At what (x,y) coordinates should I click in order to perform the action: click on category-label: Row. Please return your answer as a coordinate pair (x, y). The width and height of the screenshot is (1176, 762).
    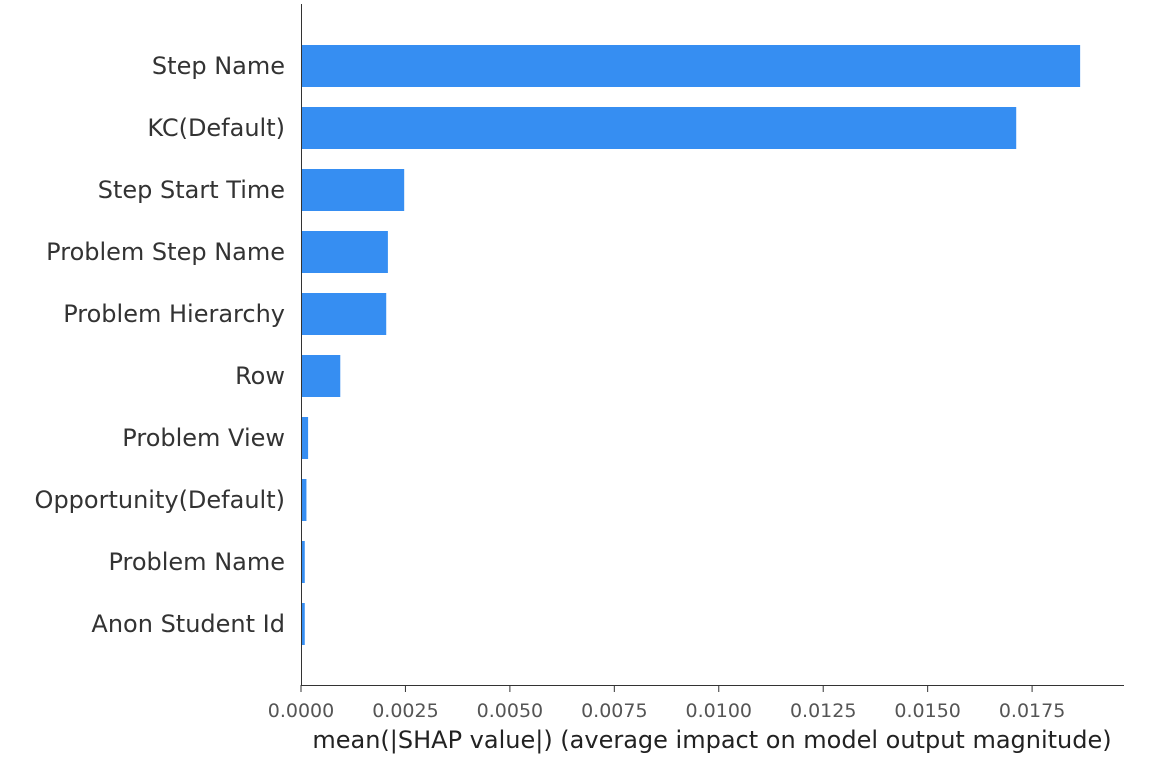
    Looking at the image, I should click on (260, 376).